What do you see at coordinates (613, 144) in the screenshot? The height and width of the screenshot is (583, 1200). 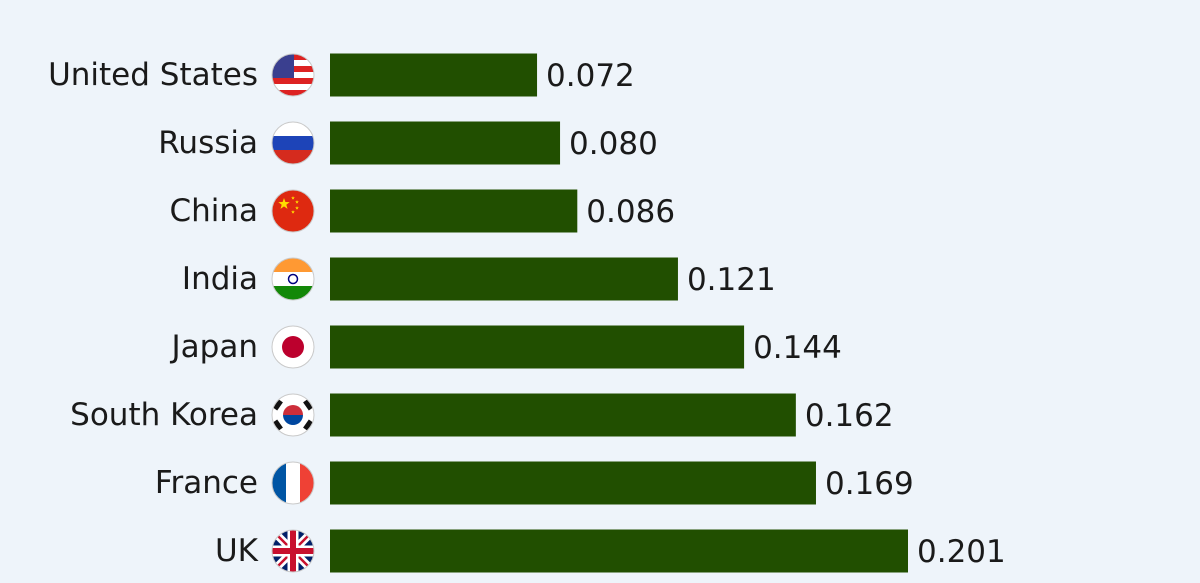 I see `value-label: 0.080` at bounding box center [613, 144].